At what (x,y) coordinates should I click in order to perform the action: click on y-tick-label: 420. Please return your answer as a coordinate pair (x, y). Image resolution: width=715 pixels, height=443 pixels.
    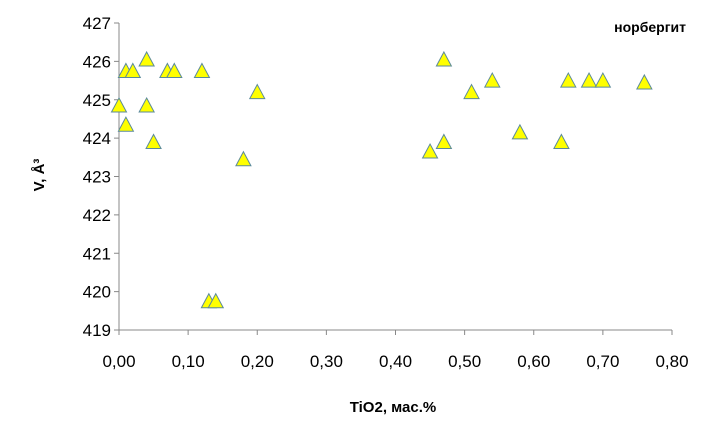
    Looking at the image, I should click on (97, 292).